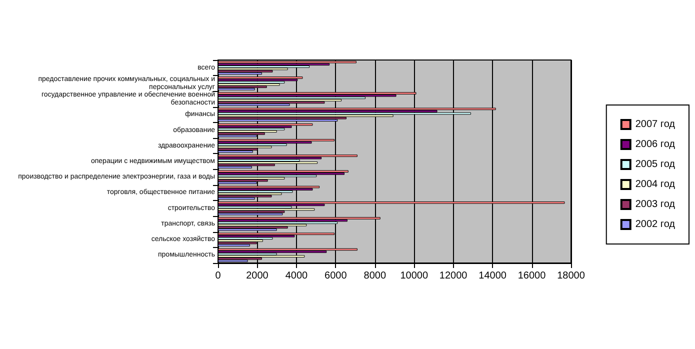 Image resolution: width=695 pixels, height=349 pixels. Describe the element at coordinates (492, 276) in the screenshot. I see `x-tick-label: 14000` at that location.